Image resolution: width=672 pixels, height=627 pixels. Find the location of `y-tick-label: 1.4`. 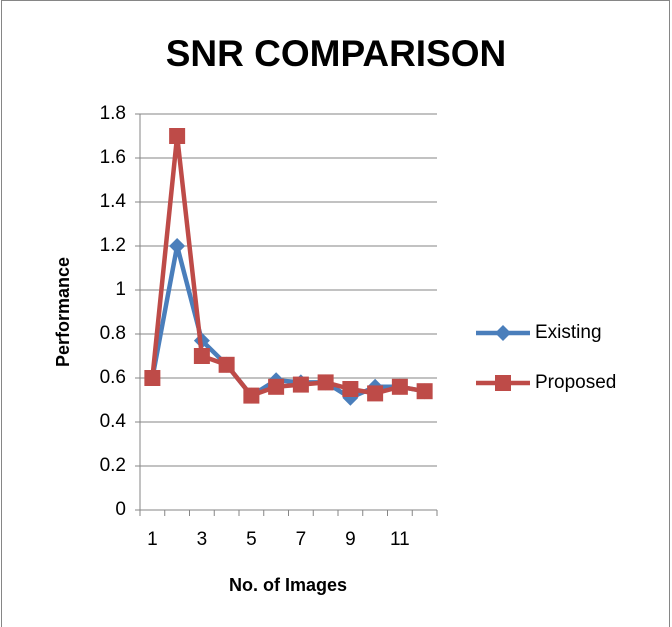

y-tick-label: 1.4 is located at coordinates (113, 201).